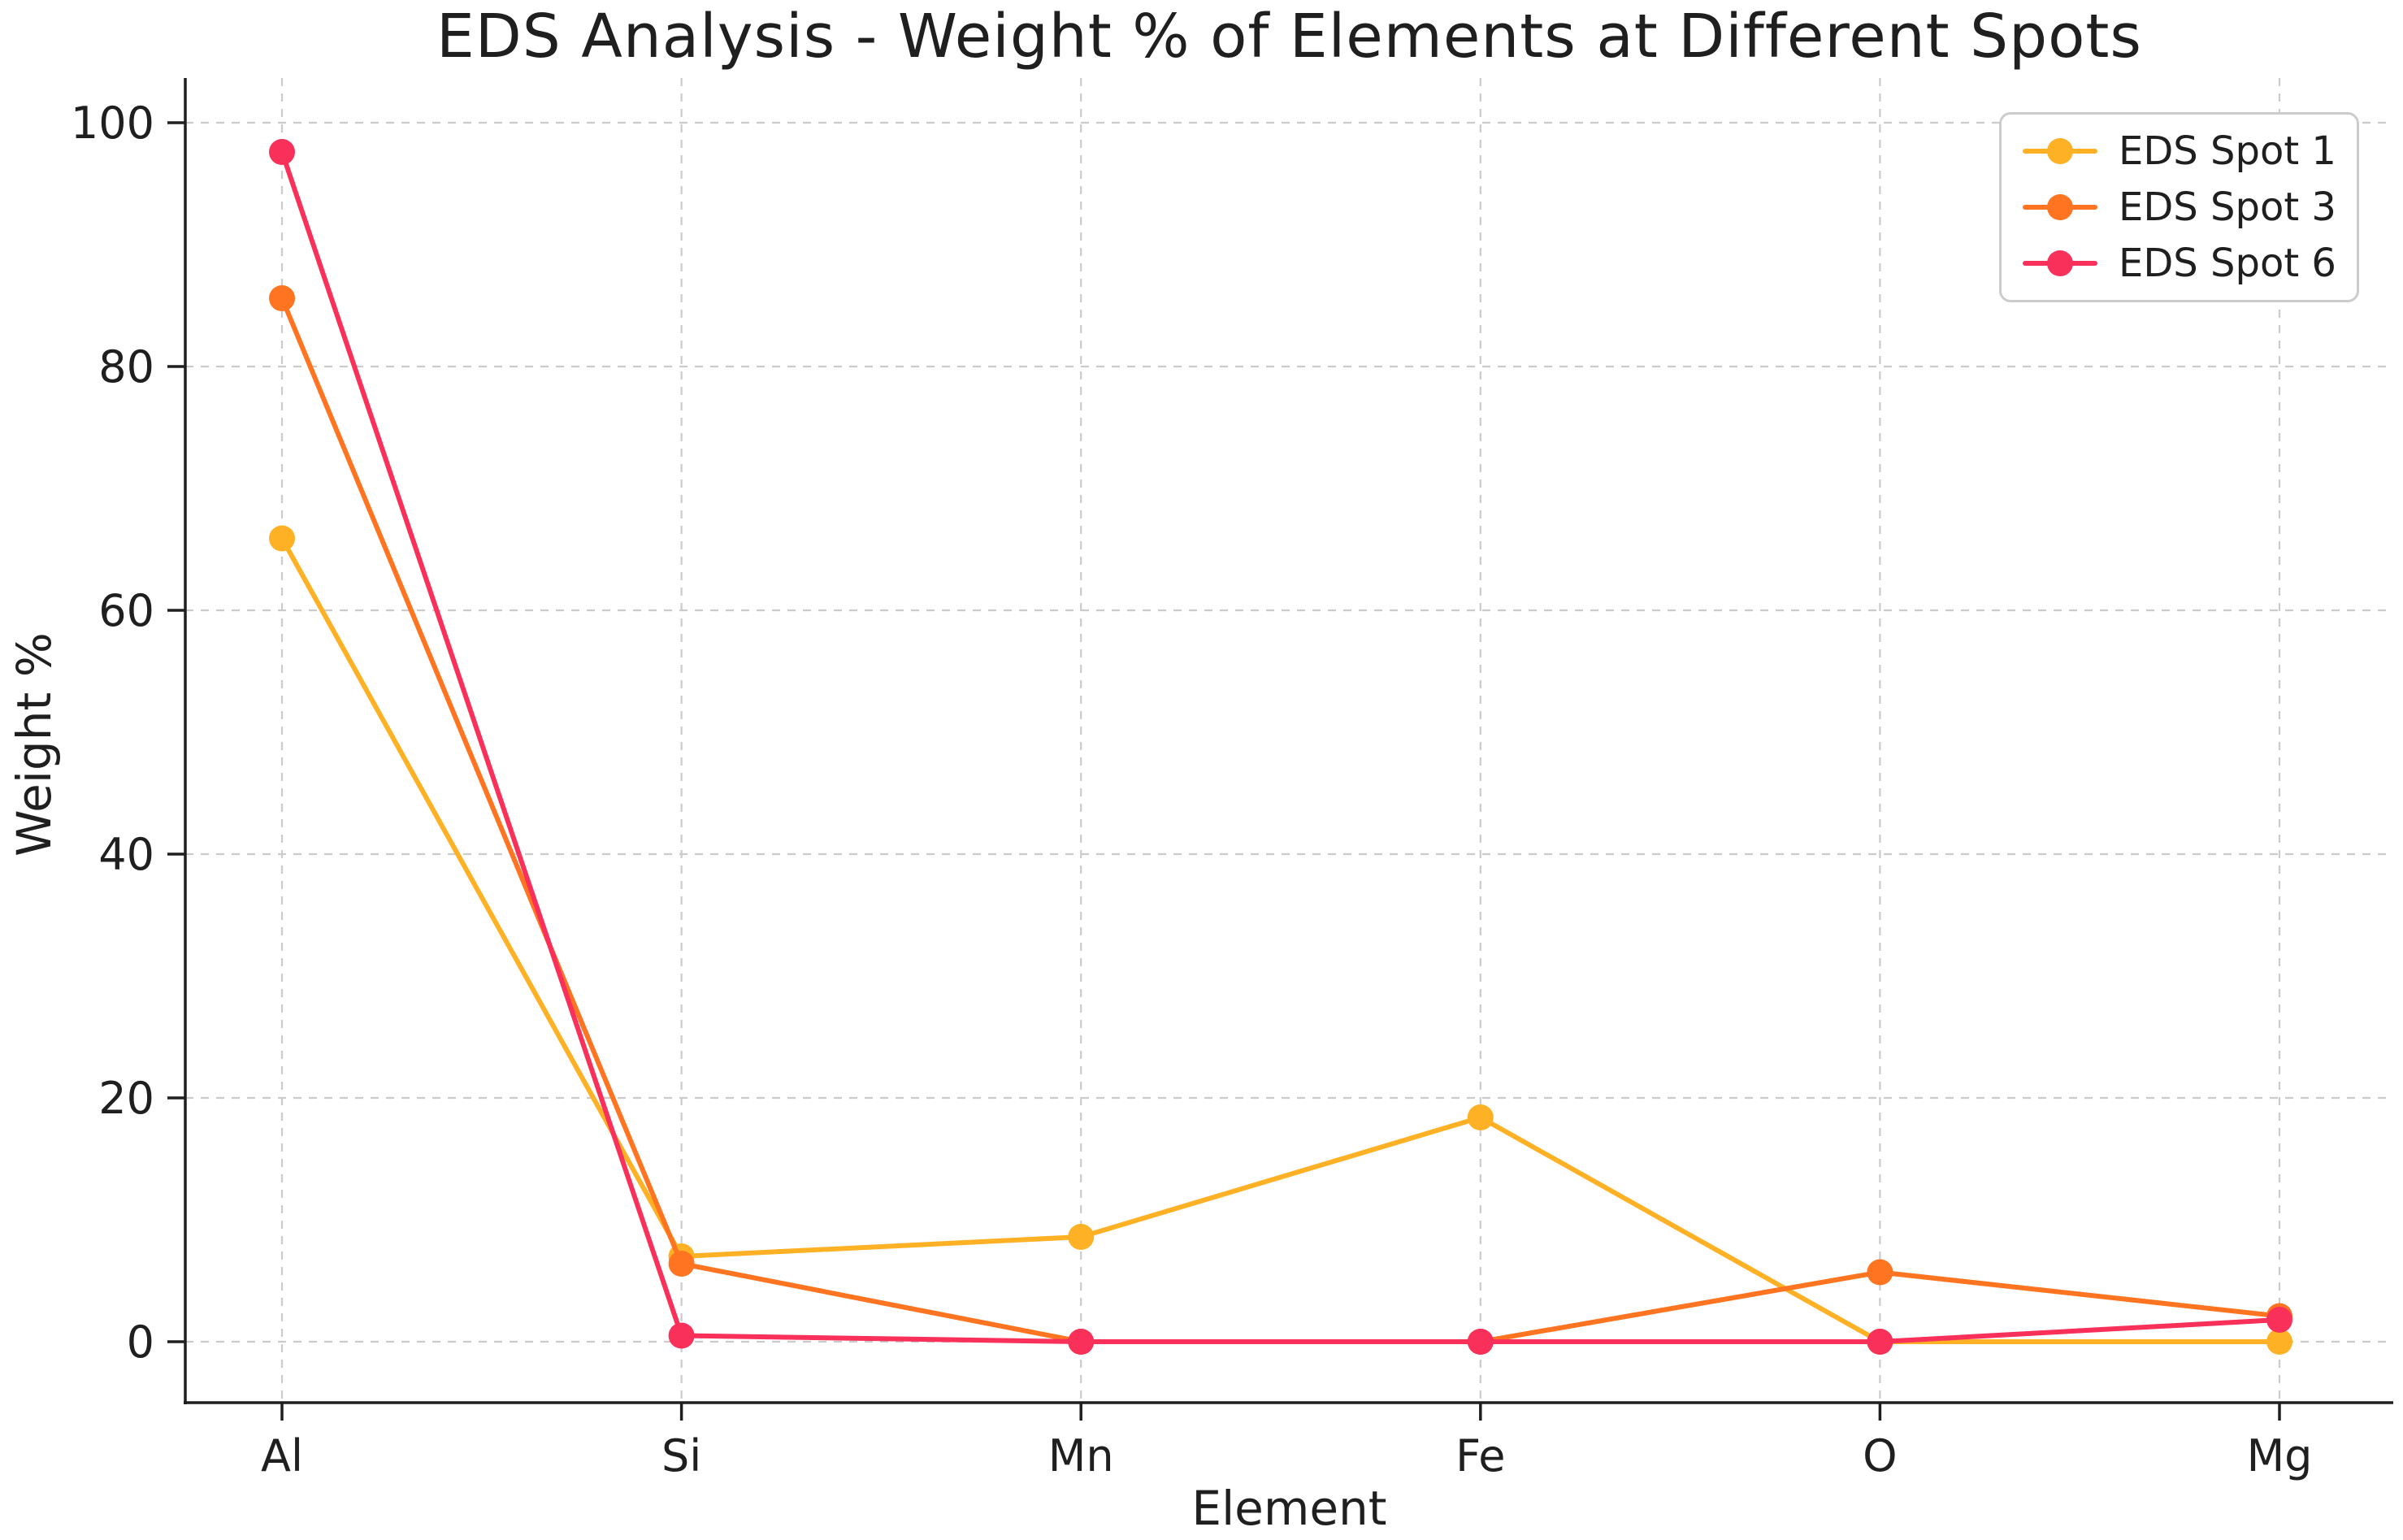 The width and height of the screenshot is (2403, 1540). What do you see at coordinates (282, 1456) in the screenshot?
I see `x-tick-label: Al` at bounding box center [282, 1456].